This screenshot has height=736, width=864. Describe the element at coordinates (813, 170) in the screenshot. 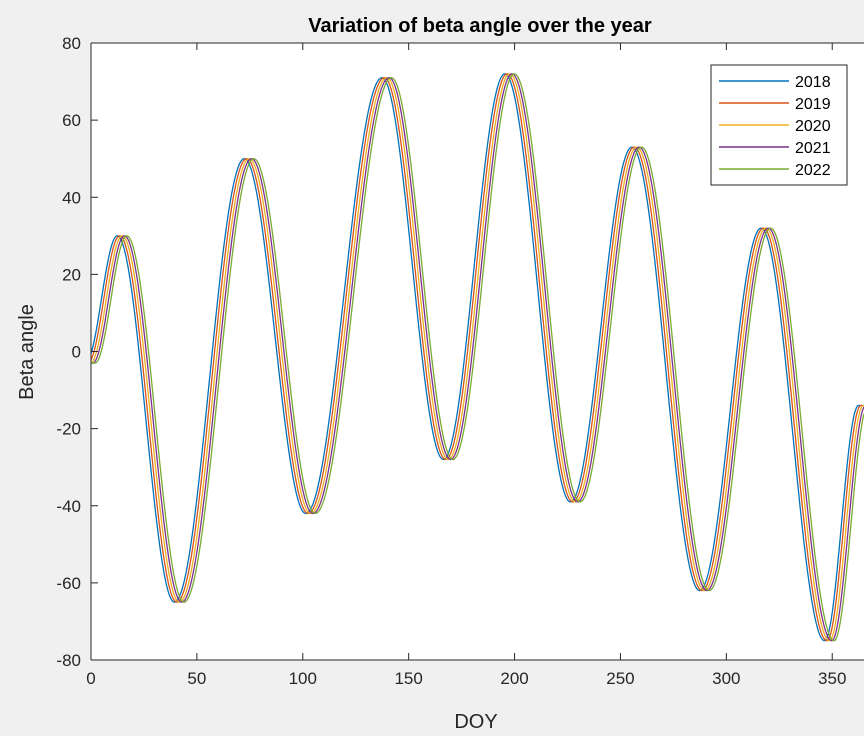

I see `legend-label-2022: 2022` at that location.